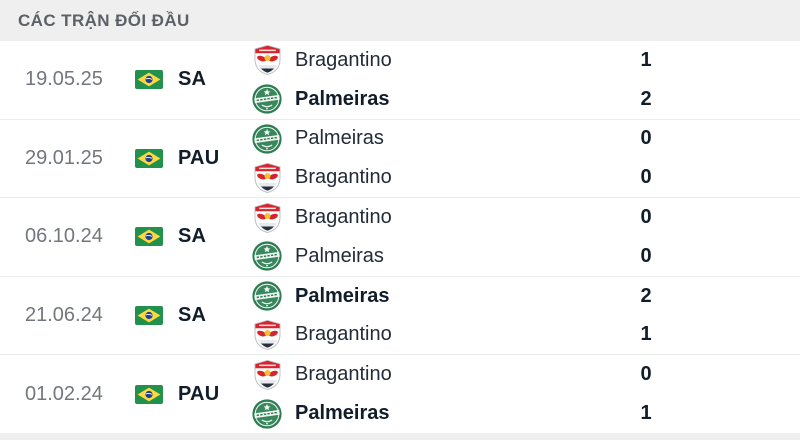  What do you see at coordinates (64, 236) in the screenshot?
I see `match-date: 06.10.24` at bounding box center [64, 236].